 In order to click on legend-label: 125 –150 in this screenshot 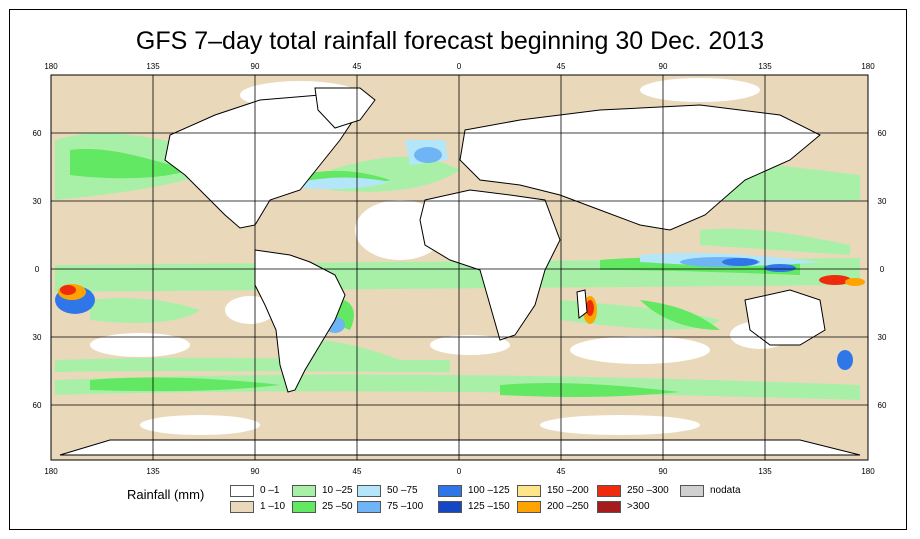, I will do `click(489, 506)`.